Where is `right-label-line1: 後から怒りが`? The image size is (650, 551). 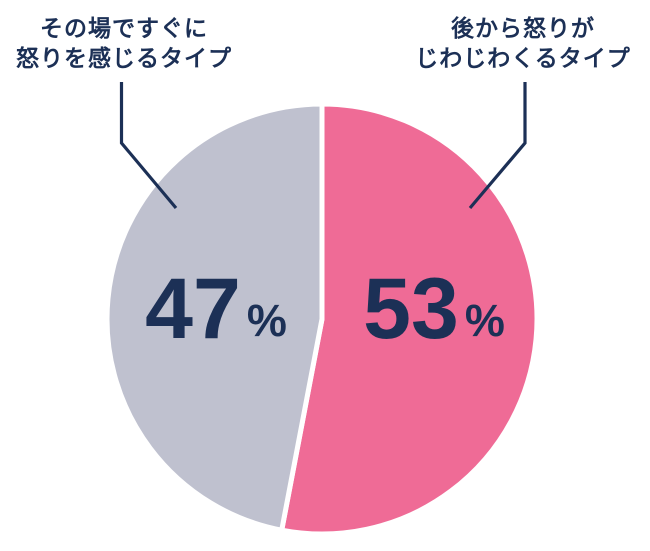 right-label-line1: 後から怒りが is located at coordinates (522, 28).